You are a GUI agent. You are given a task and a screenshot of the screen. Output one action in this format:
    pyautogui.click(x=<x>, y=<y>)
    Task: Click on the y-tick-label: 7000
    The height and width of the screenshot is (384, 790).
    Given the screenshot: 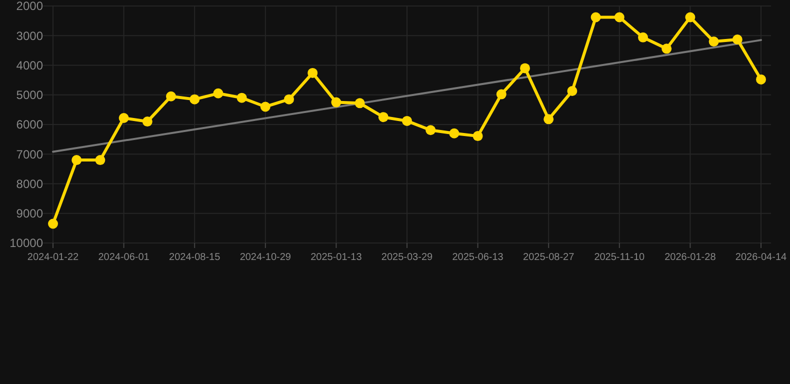 What is the action you would take?
    pyautogui.click(x=30, y=154)
    